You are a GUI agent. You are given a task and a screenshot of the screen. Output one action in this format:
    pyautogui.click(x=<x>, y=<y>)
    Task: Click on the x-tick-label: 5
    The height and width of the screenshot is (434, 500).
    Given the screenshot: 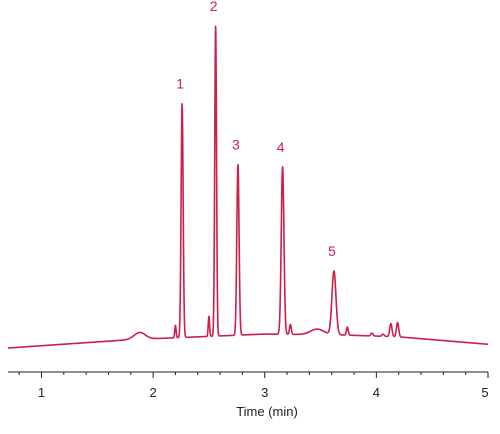 What is the action you would take?
    pyautogui.click(x=484, y=392)
    